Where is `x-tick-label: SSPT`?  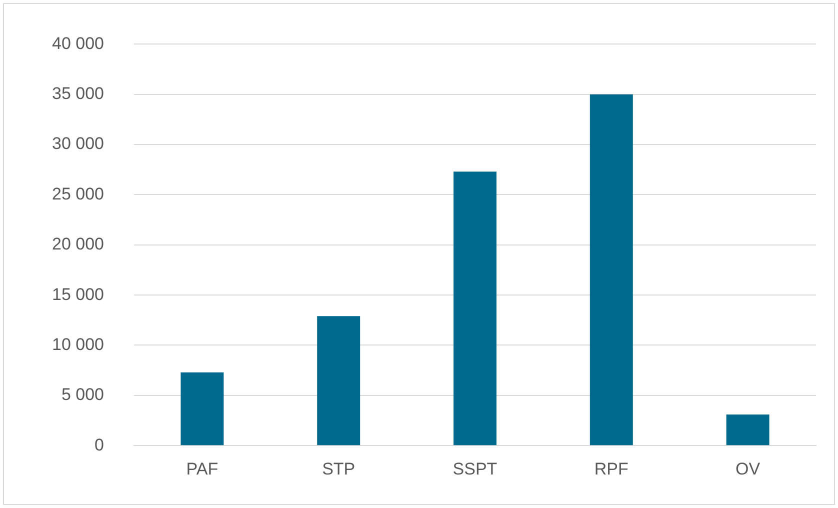
x-tick-label: SSPT is located at coordinates (475, 468).